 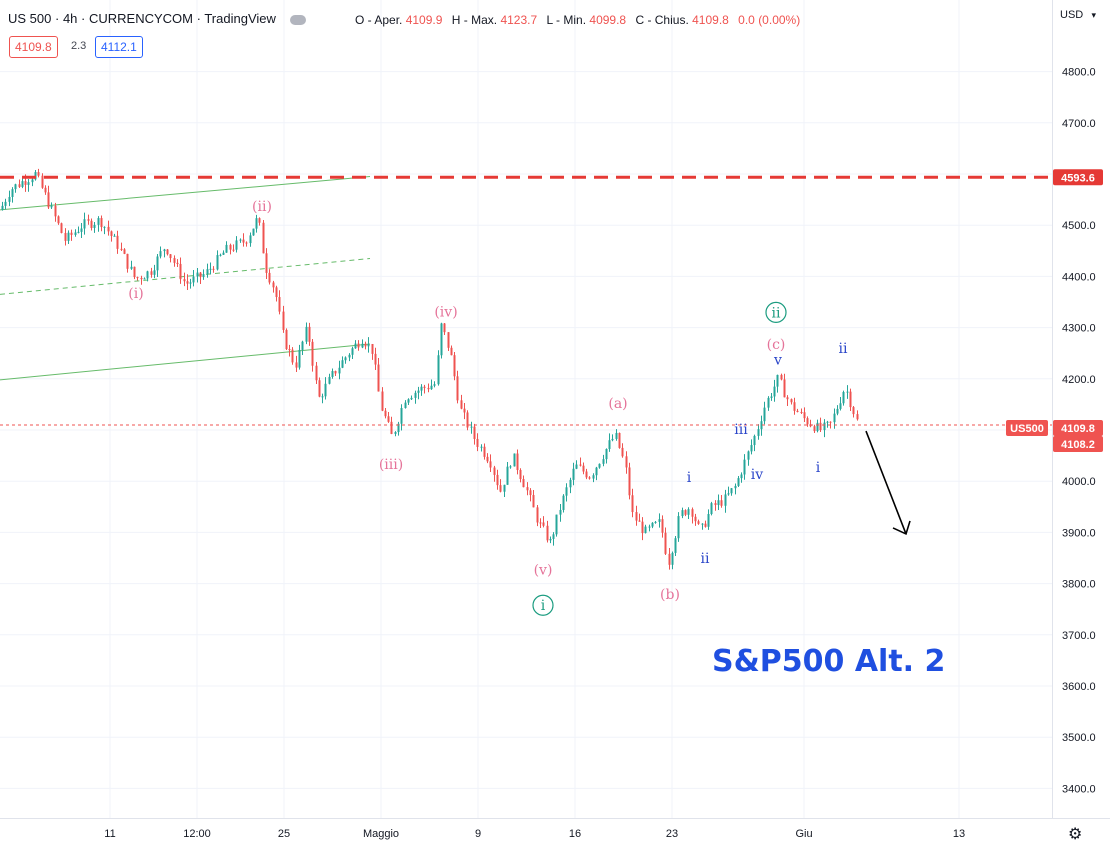 I want to click on trendlines, so click(x=185, y=278).